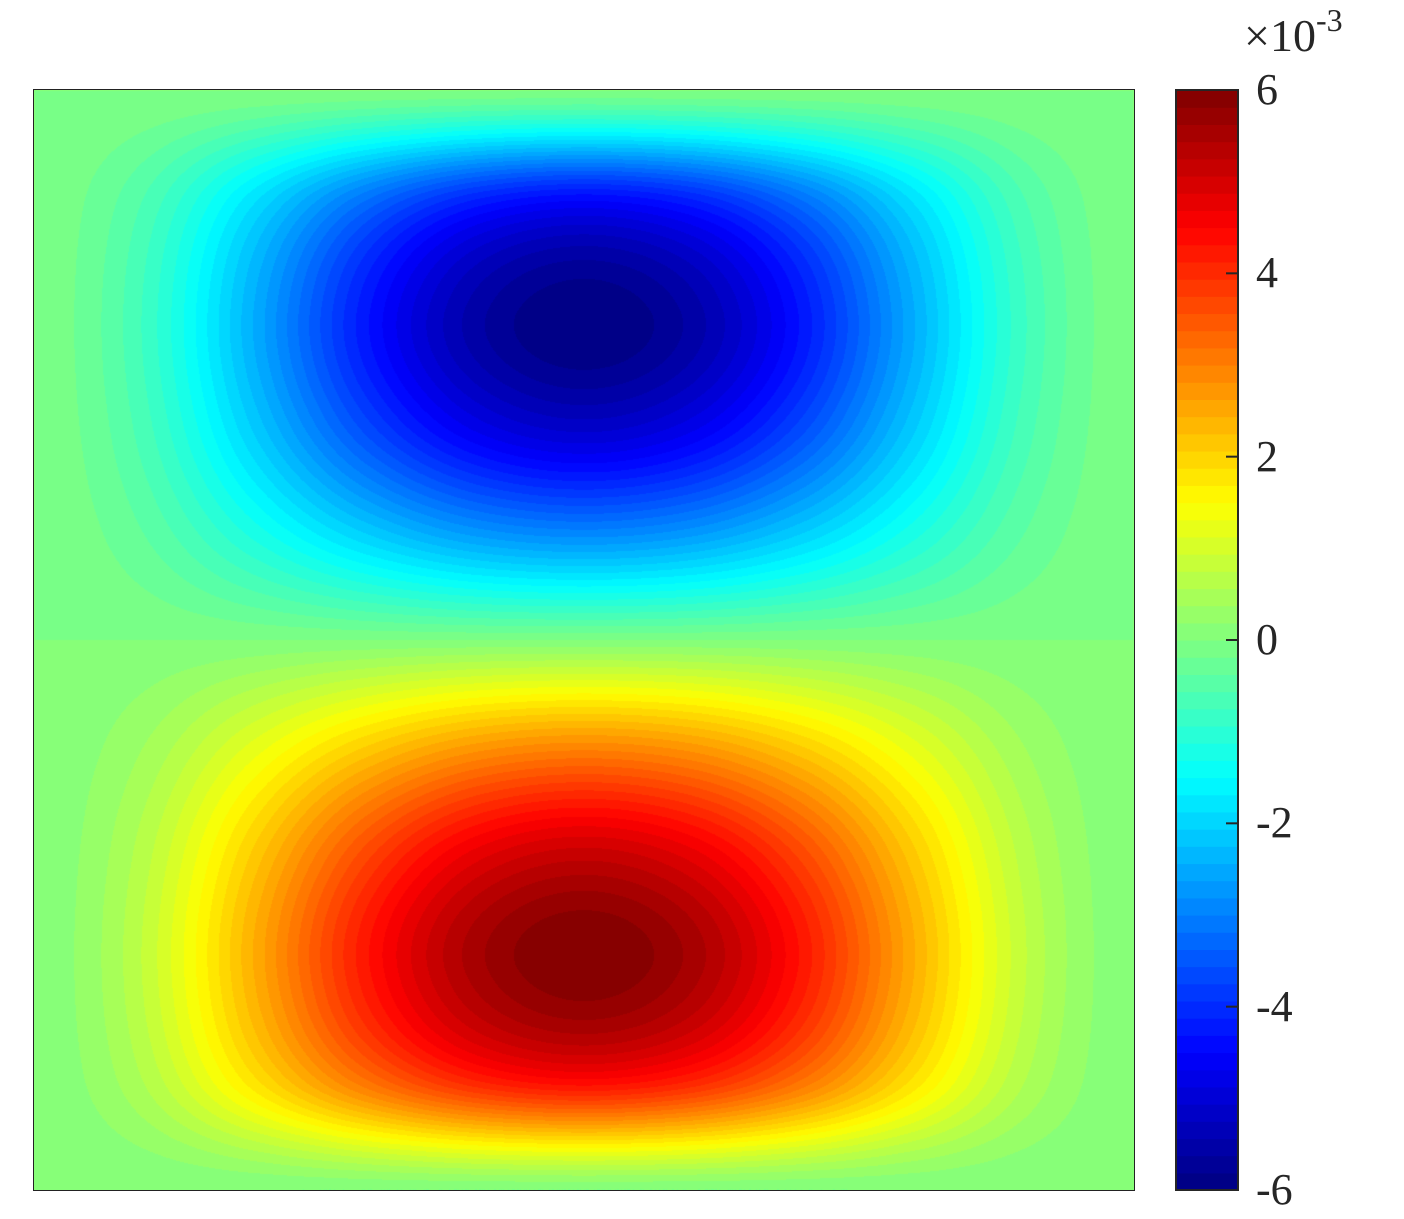 Image resolution: width=1404 pixels, height=1219 pixels. What do you see at coordinates (1267, 272) in the screenshot?
I see `colorbar-tick-label: 4` at bounding box center [1267, 272].